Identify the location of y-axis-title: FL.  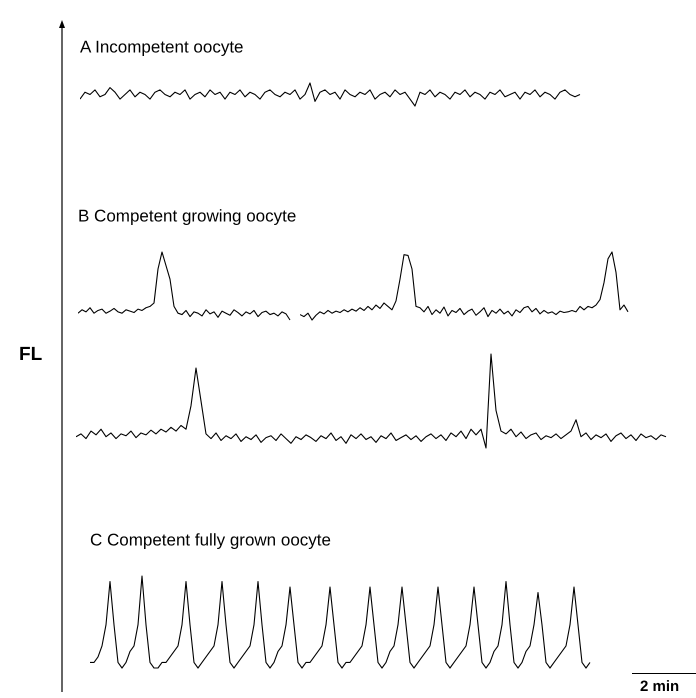
(30, 355).